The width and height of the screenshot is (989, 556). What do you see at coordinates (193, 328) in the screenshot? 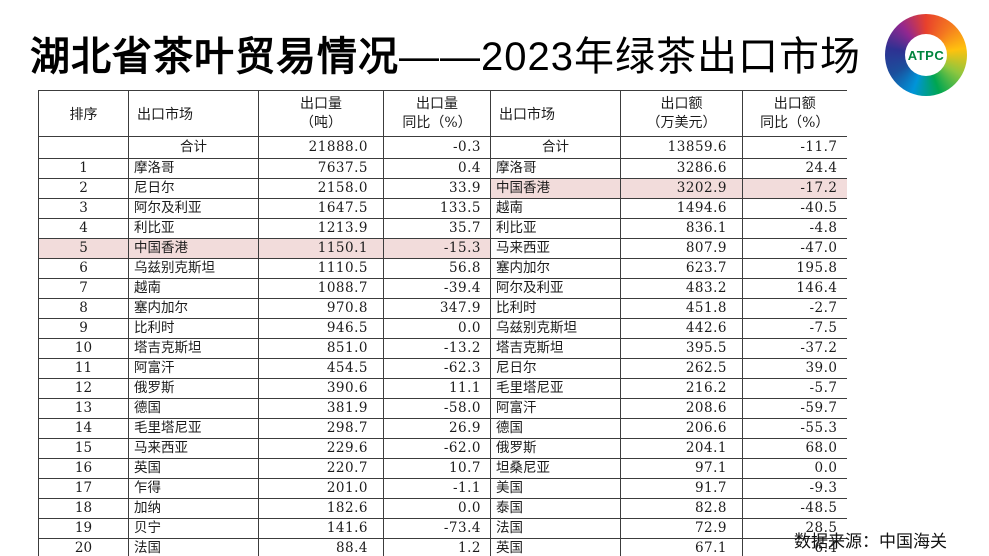
I see `volume-market-cell: 比利时` at bounding box center [193, 328].